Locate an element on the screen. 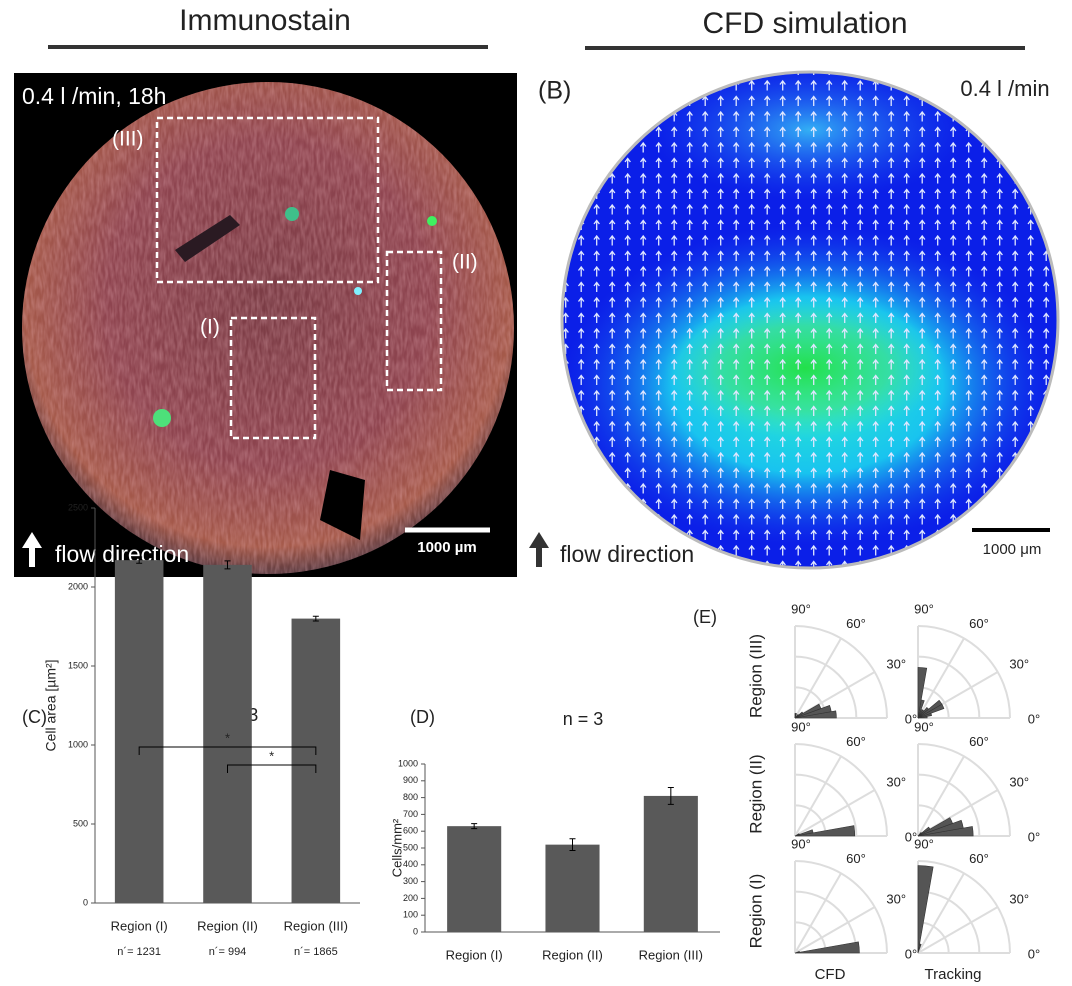 This screenshot has height=986, width=1072. scale-bar-label: 1000 μm is located at coordinates (1012, 549).